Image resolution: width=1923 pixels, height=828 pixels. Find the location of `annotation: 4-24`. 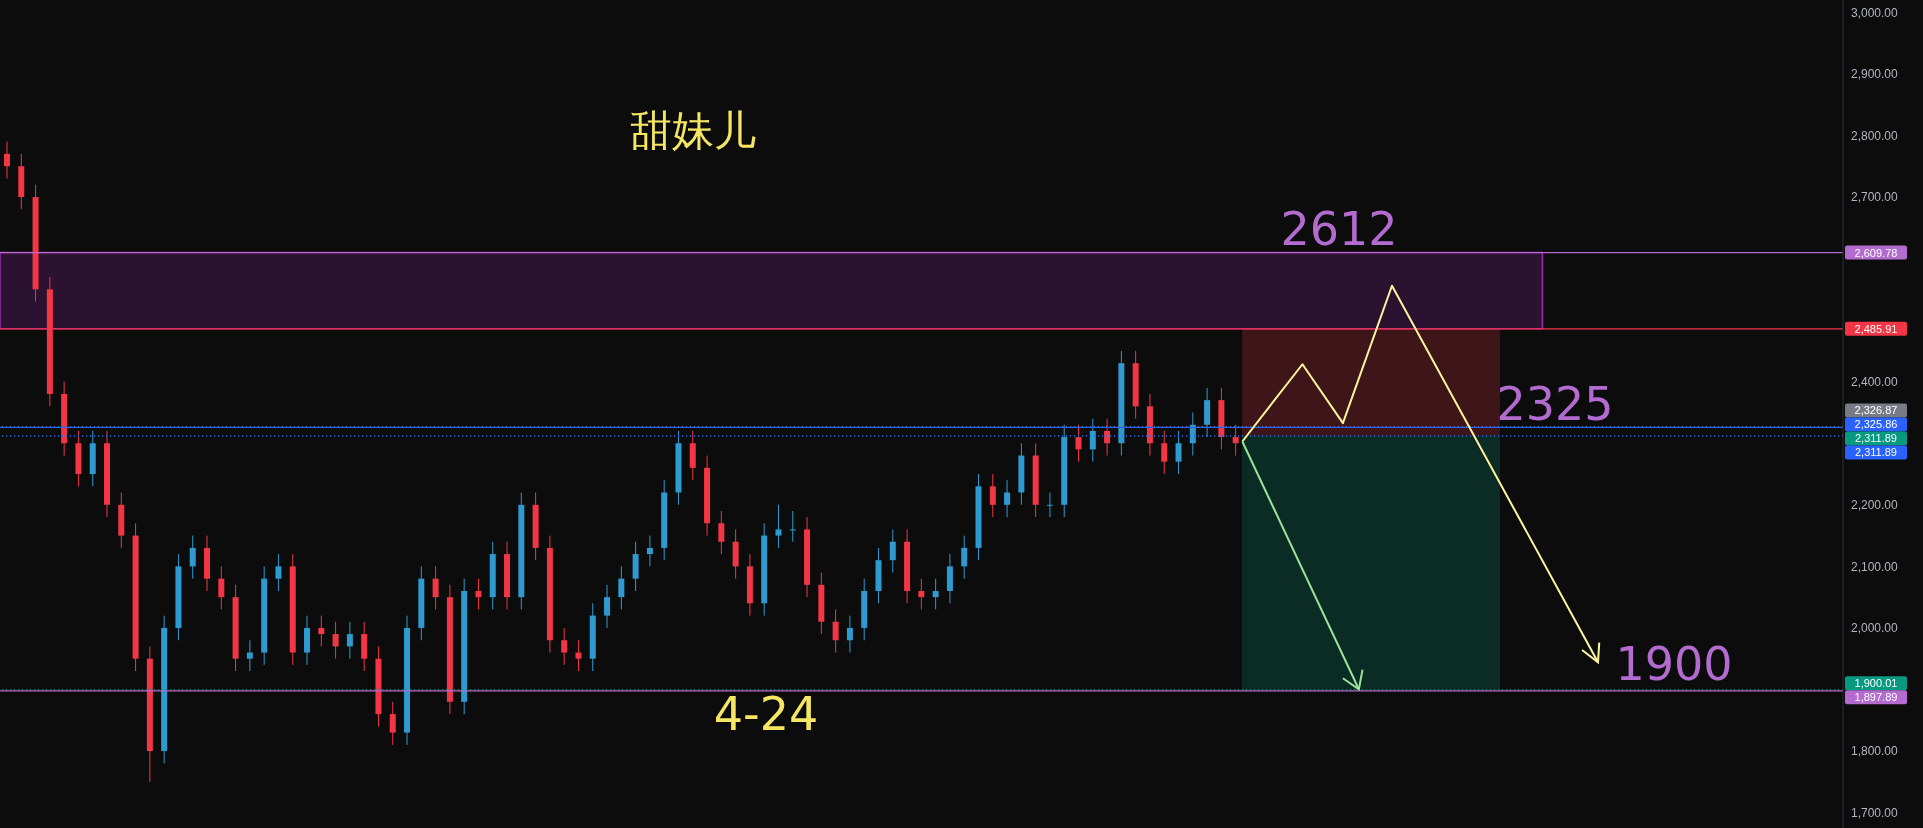

annotation: 4-24 is located at coordinates (766, 714).